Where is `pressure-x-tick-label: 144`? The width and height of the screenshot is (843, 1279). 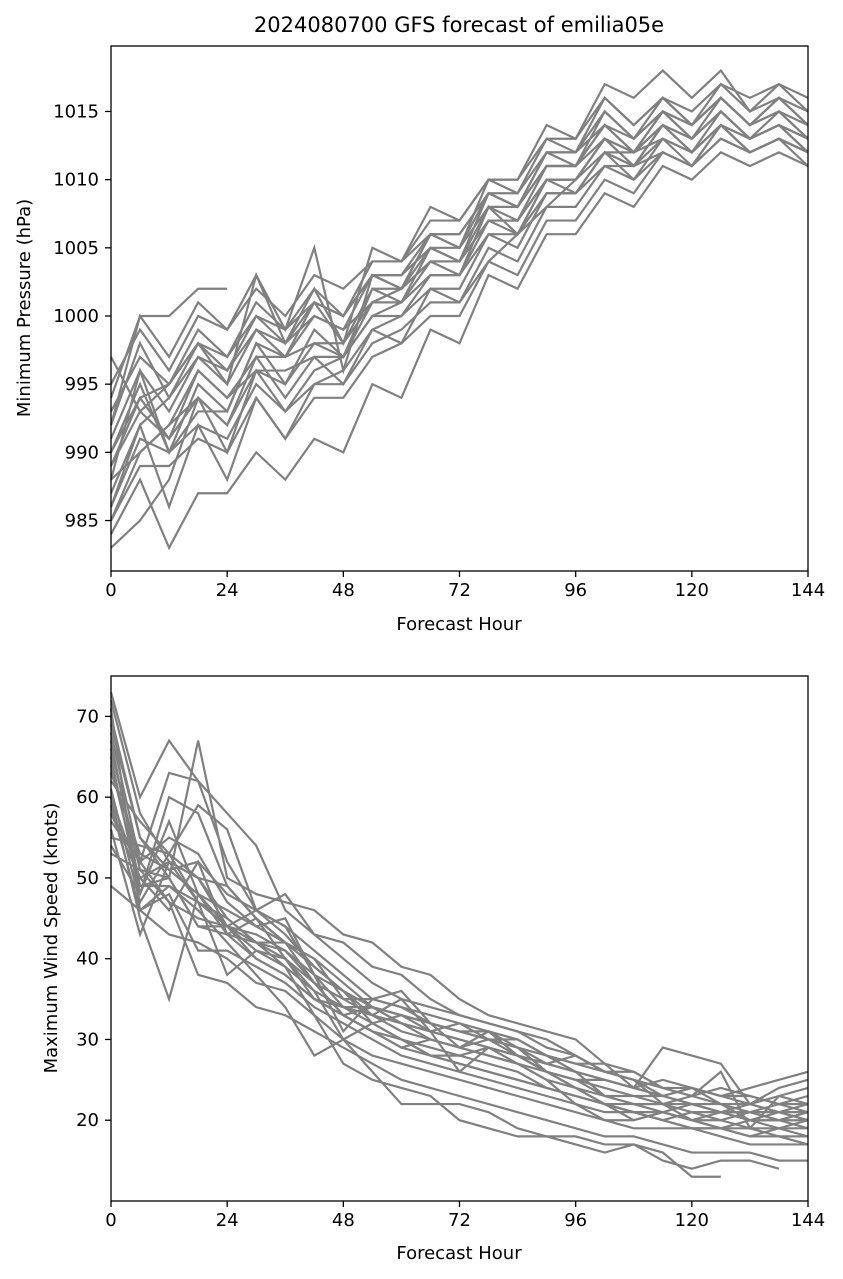
pressure-x-tick-label: 144 is located at coordinates (808, 590).